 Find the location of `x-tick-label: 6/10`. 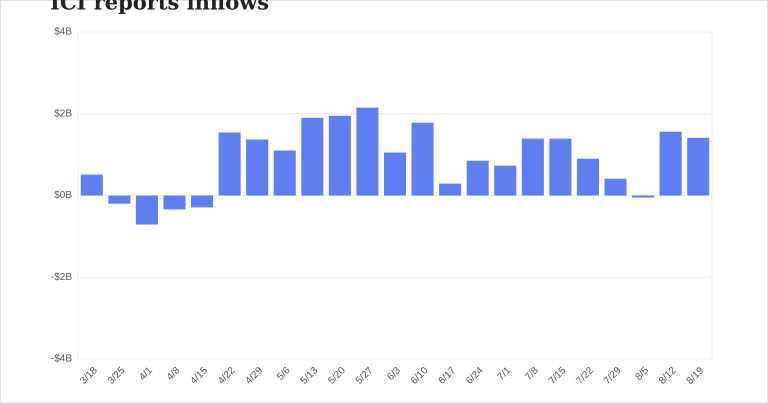

x-tick-label: 6/10 is located at coordinates (420, 376).